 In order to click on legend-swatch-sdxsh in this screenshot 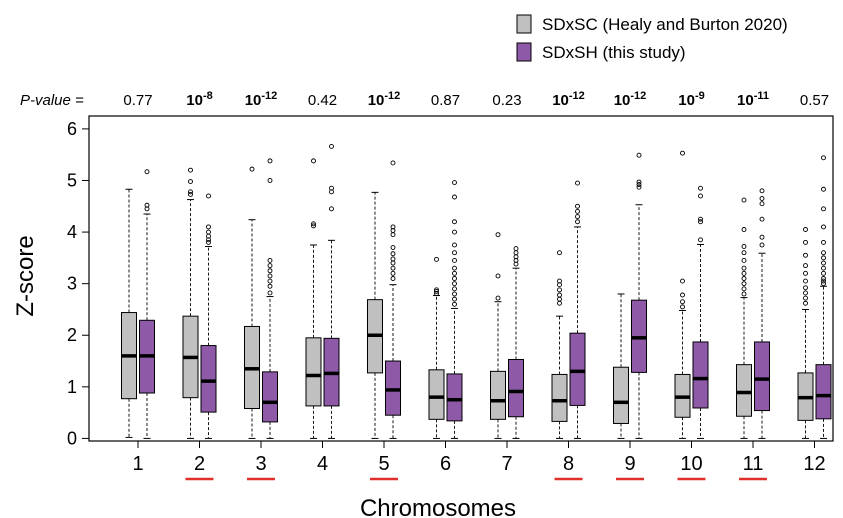, I will do `click(524, 52)`.